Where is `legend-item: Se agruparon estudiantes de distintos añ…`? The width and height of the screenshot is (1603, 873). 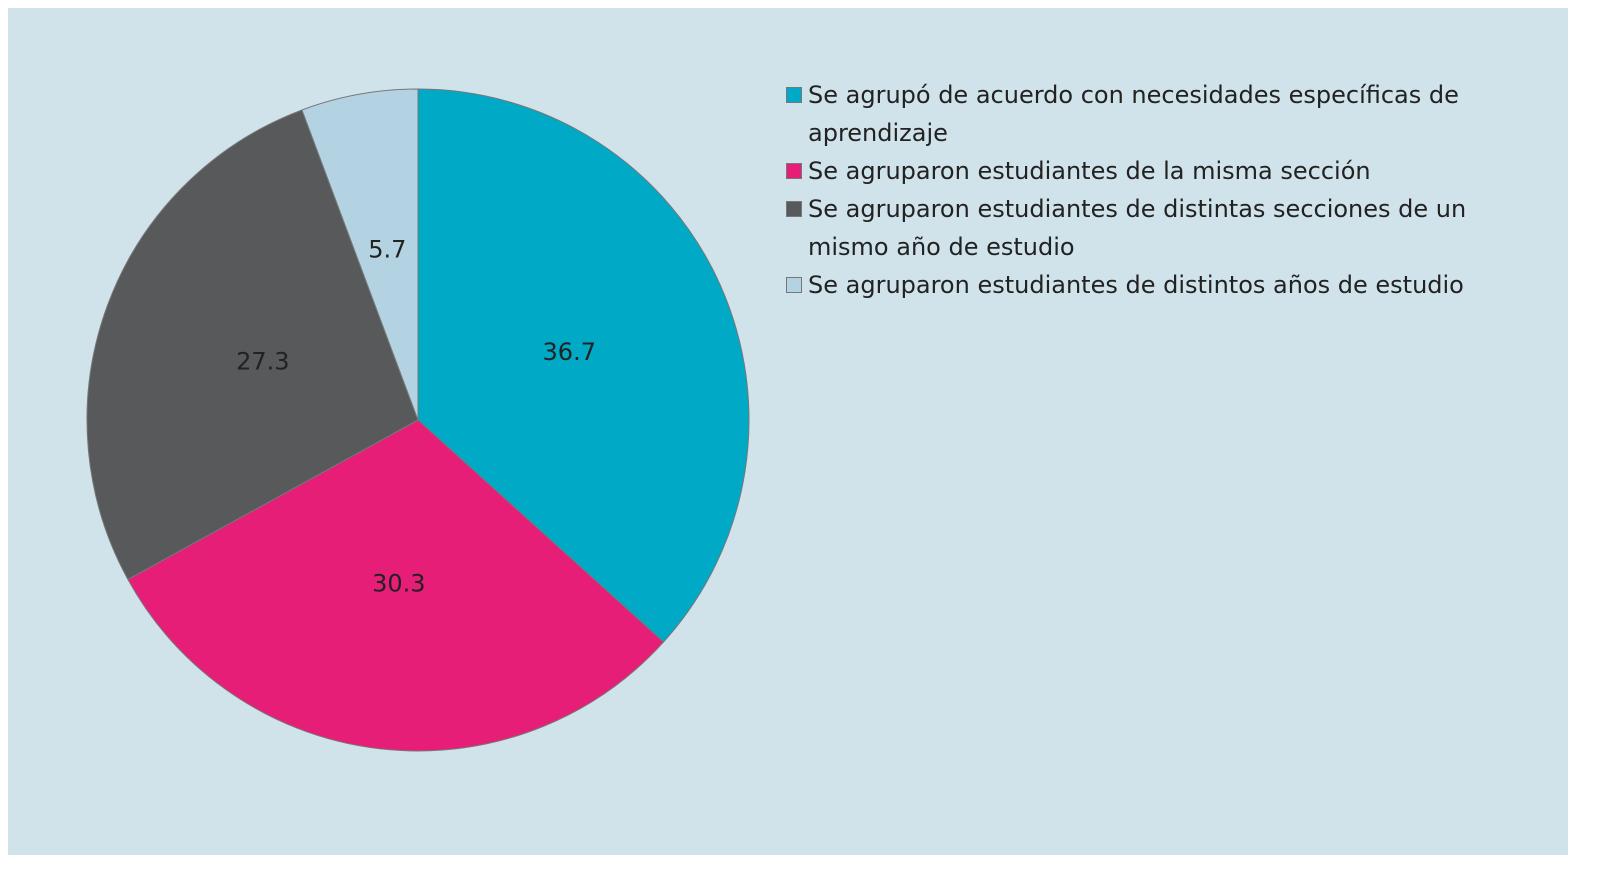 legend-item: Se agruparon estudiantes de distintos añ… is located at coordinates (1146, 285).